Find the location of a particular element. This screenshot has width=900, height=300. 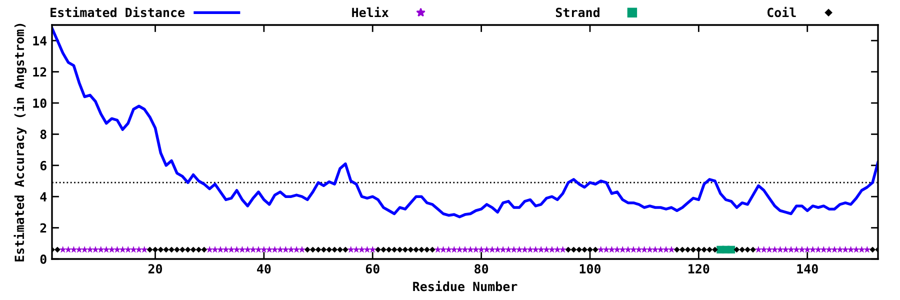

x-tick-label: 120 is located at coordinates (699, 269).